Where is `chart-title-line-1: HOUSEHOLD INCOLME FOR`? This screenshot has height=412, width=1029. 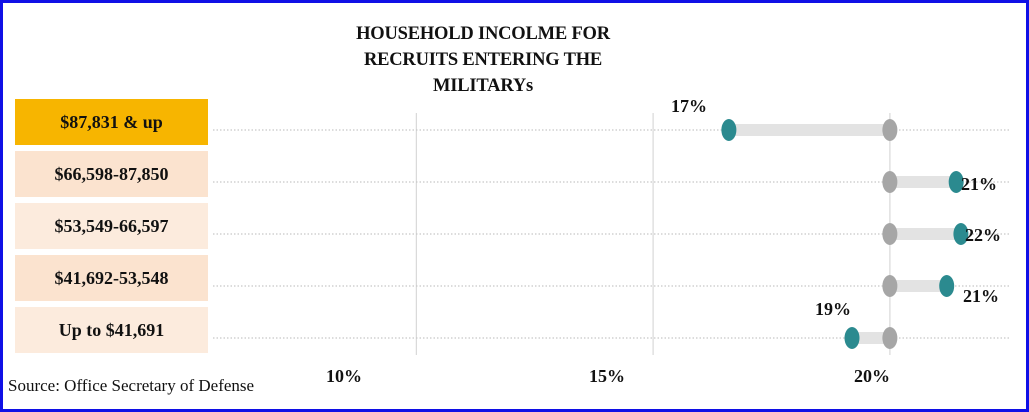 chart-title-line-1: HOUSEHOLD INCOLME FOR is located at coordinates (483, 34).